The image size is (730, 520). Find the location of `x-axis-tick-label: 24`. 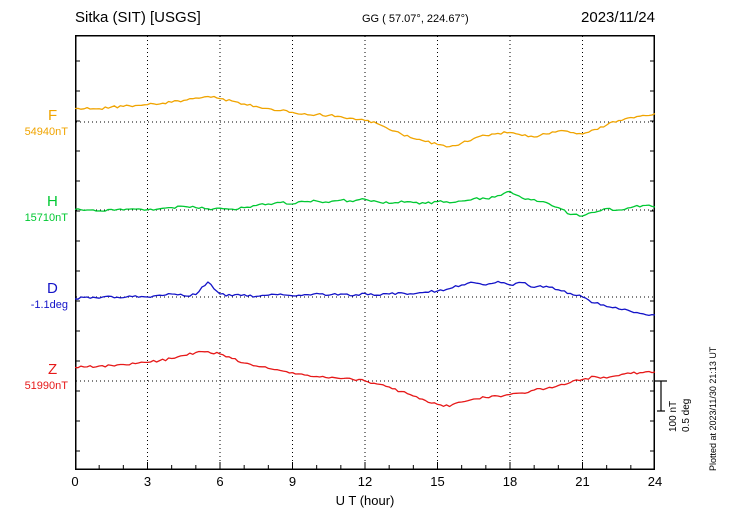

x-axis-tick-label: 24 is located at coordinates (655, 481).